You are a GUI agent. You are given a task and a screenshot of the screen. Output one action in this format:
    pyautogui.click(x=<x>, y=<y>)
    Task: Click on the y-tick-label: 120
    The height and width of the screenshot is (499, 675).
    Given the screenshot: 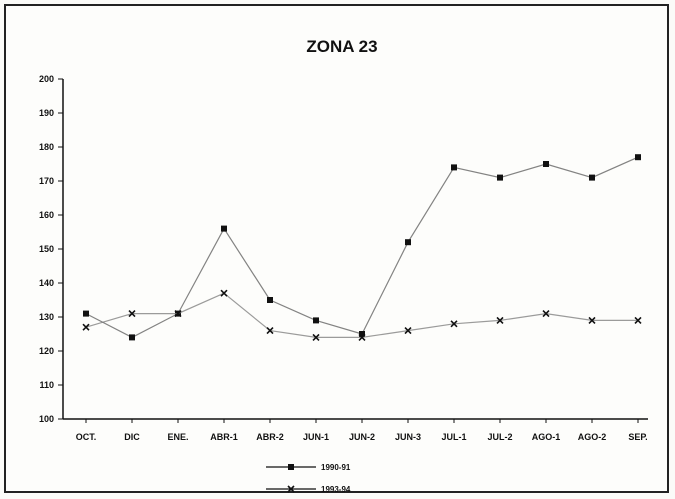 What is the action you would take?
    pyautogui.click(x=46, y=351)
    